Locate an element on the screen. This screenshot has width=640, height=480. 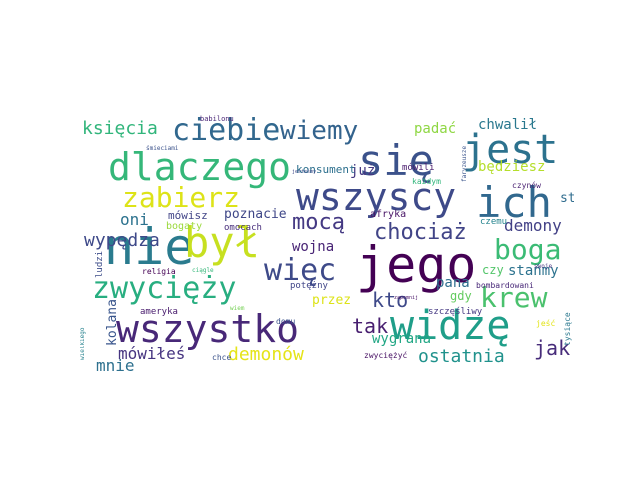
word-widze: widzę is located at coordinates (450, 326).